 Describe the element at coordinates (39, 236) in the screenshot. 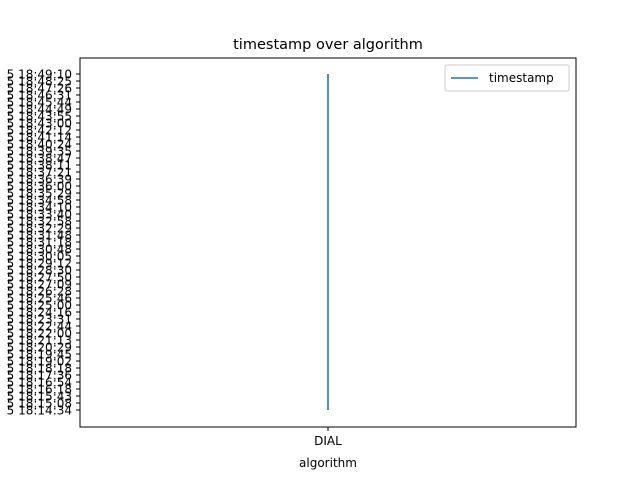

I see `y-tick-label: 5 18:31:48` at that location.